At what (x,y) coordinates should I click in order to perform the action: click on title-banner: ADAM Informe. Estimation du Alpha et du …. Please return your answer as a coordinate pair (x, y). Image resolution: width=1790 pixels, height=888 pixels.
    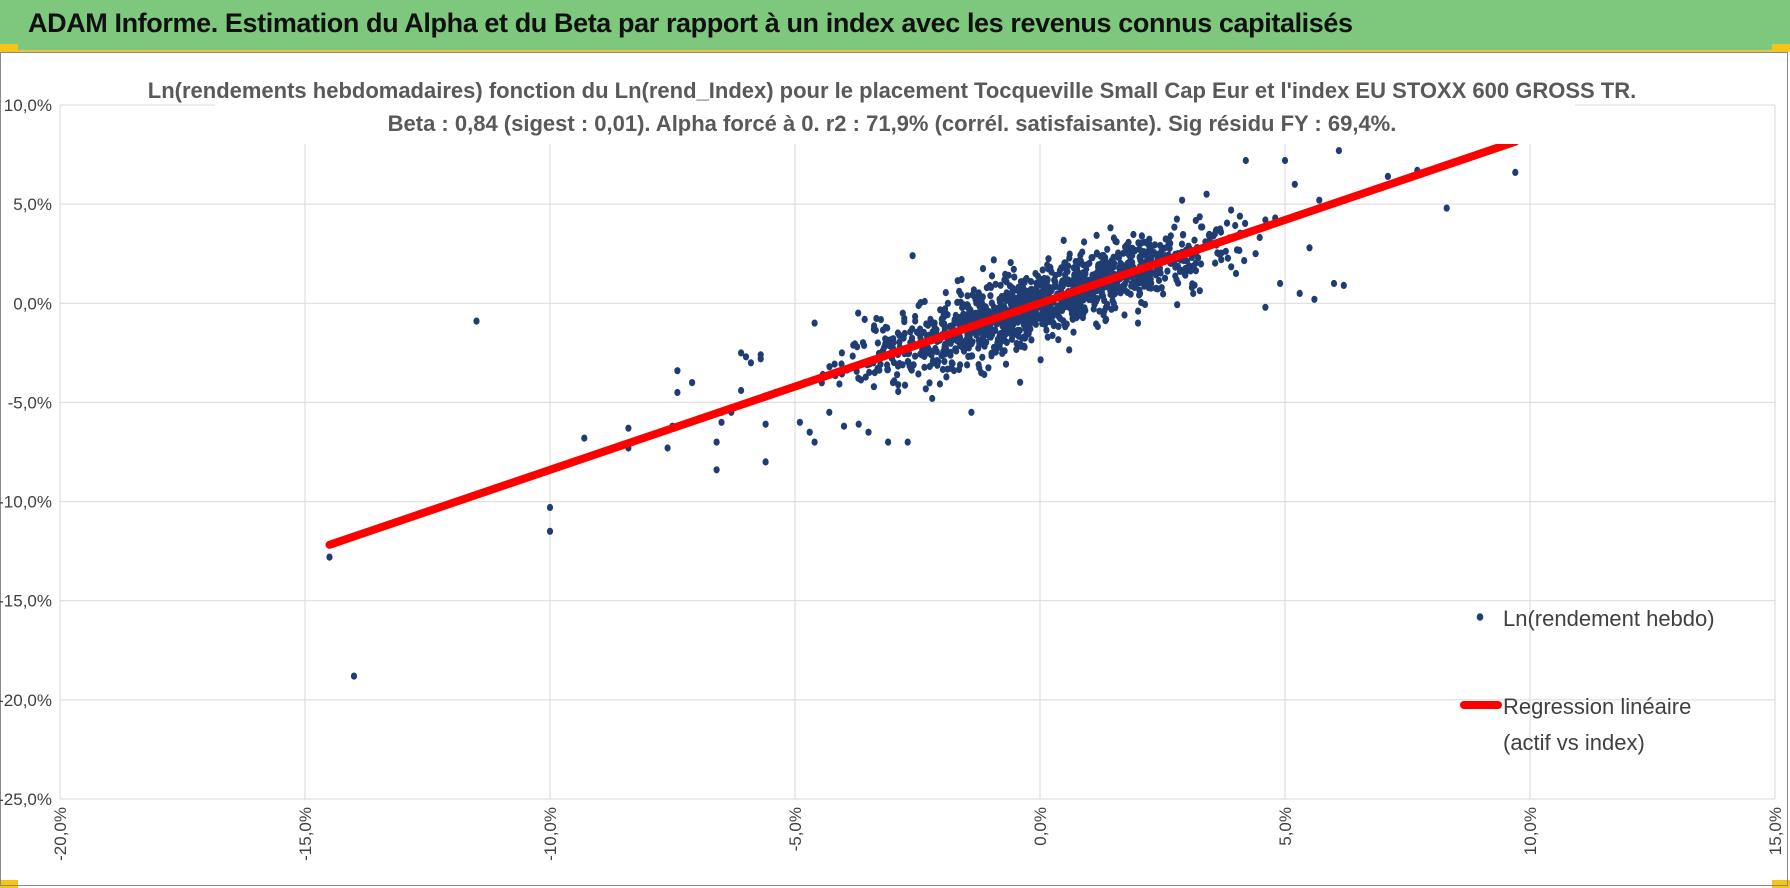
    Looking at the image, I should click on (895, 26).